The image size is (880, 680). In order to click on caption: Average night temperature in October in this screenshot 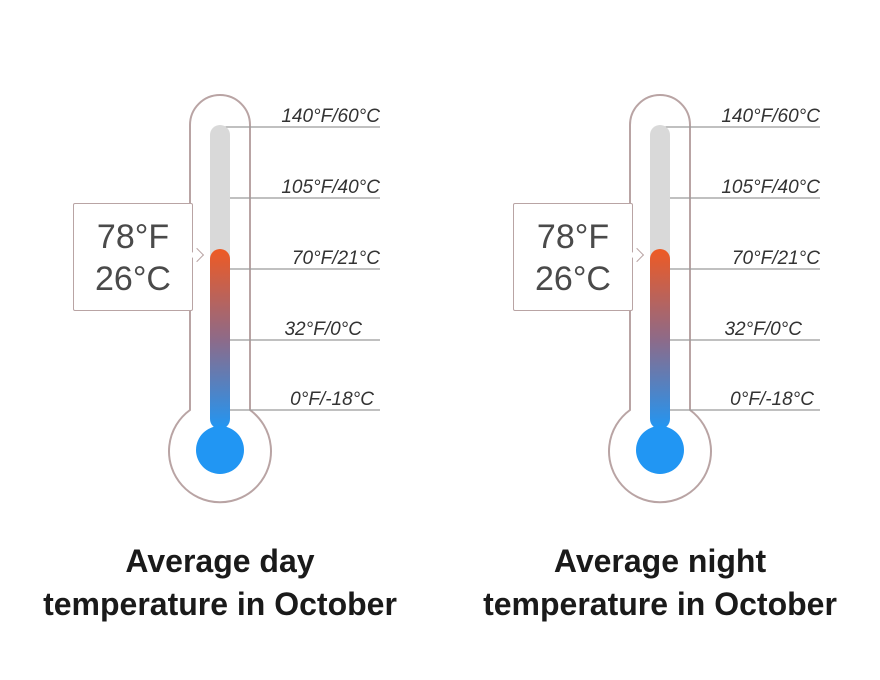, I will do `click(660, 583)`.